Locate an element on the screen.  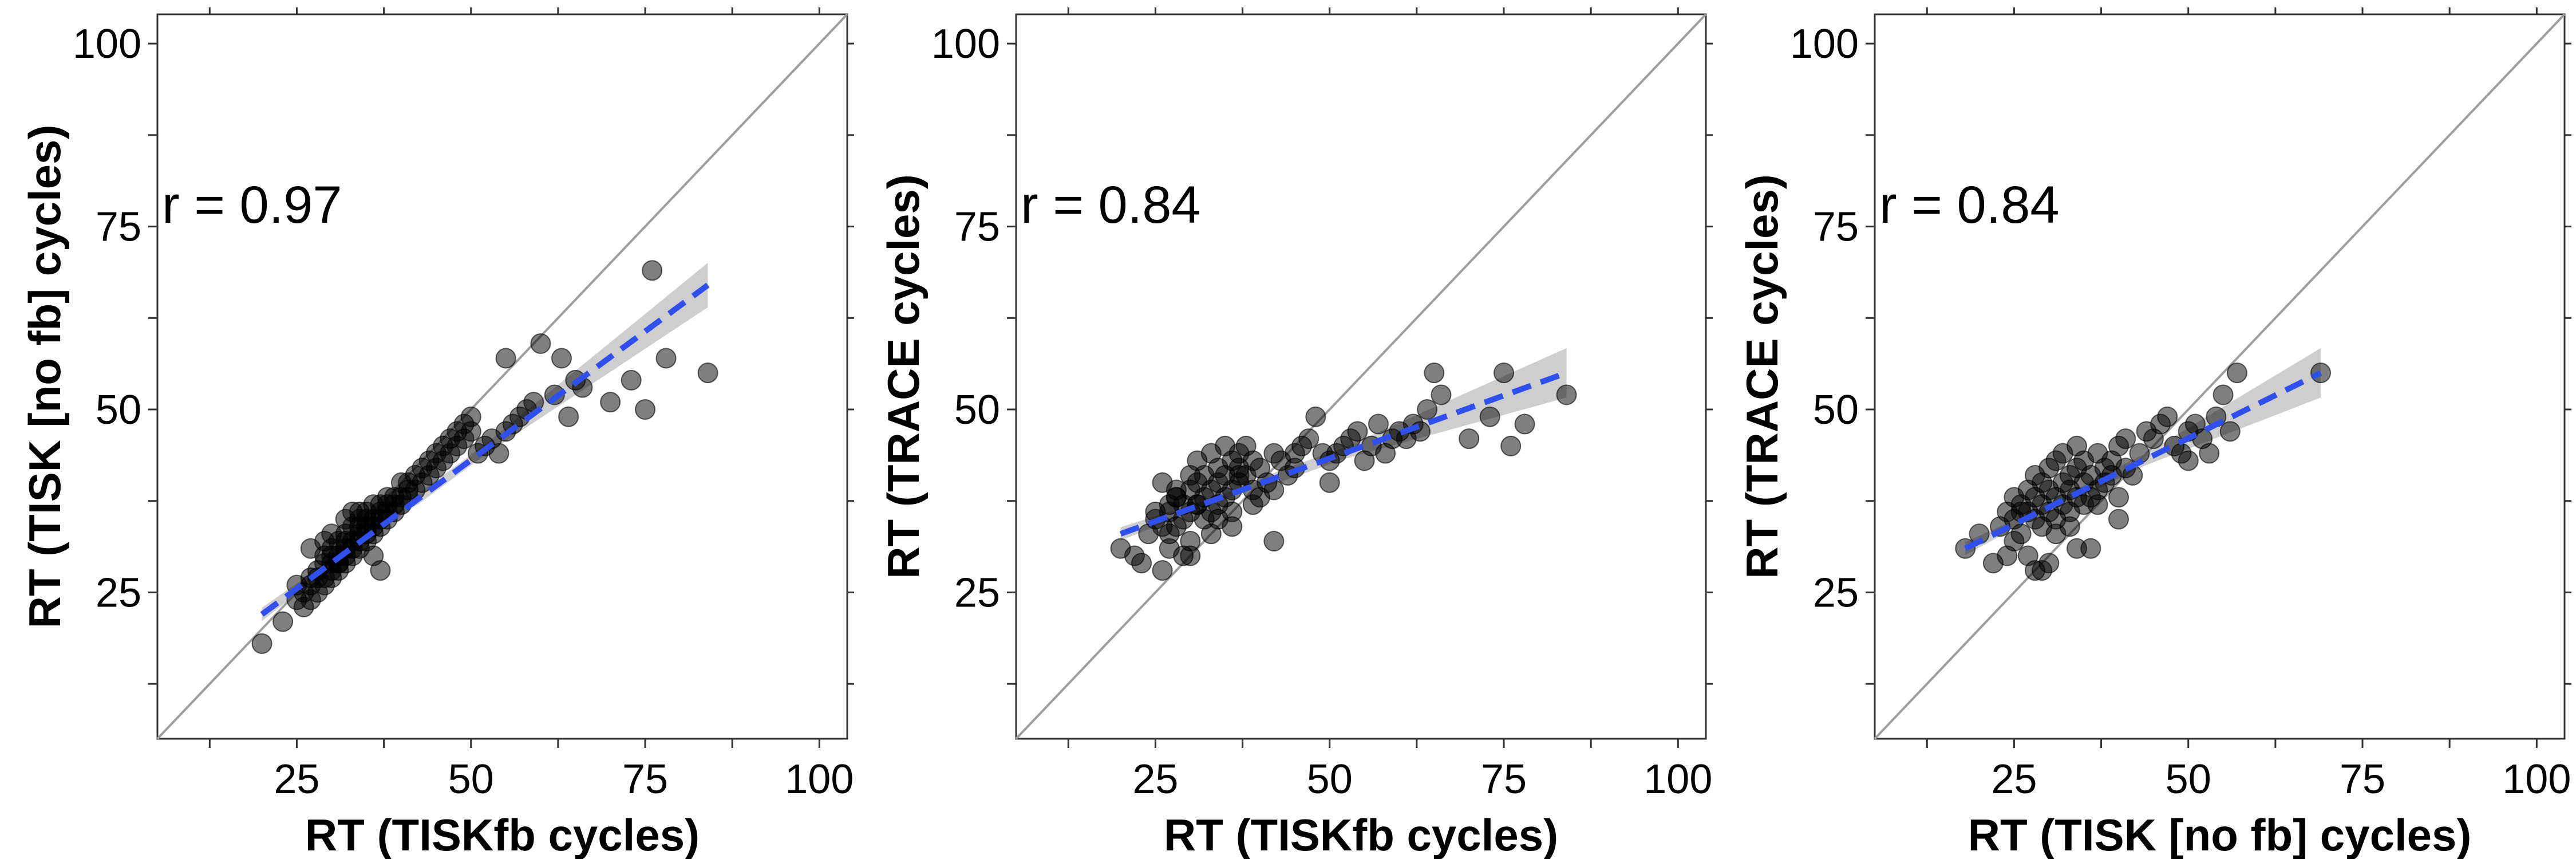
correlation-label: r = 0.97 is located at coordinates (252, 205).